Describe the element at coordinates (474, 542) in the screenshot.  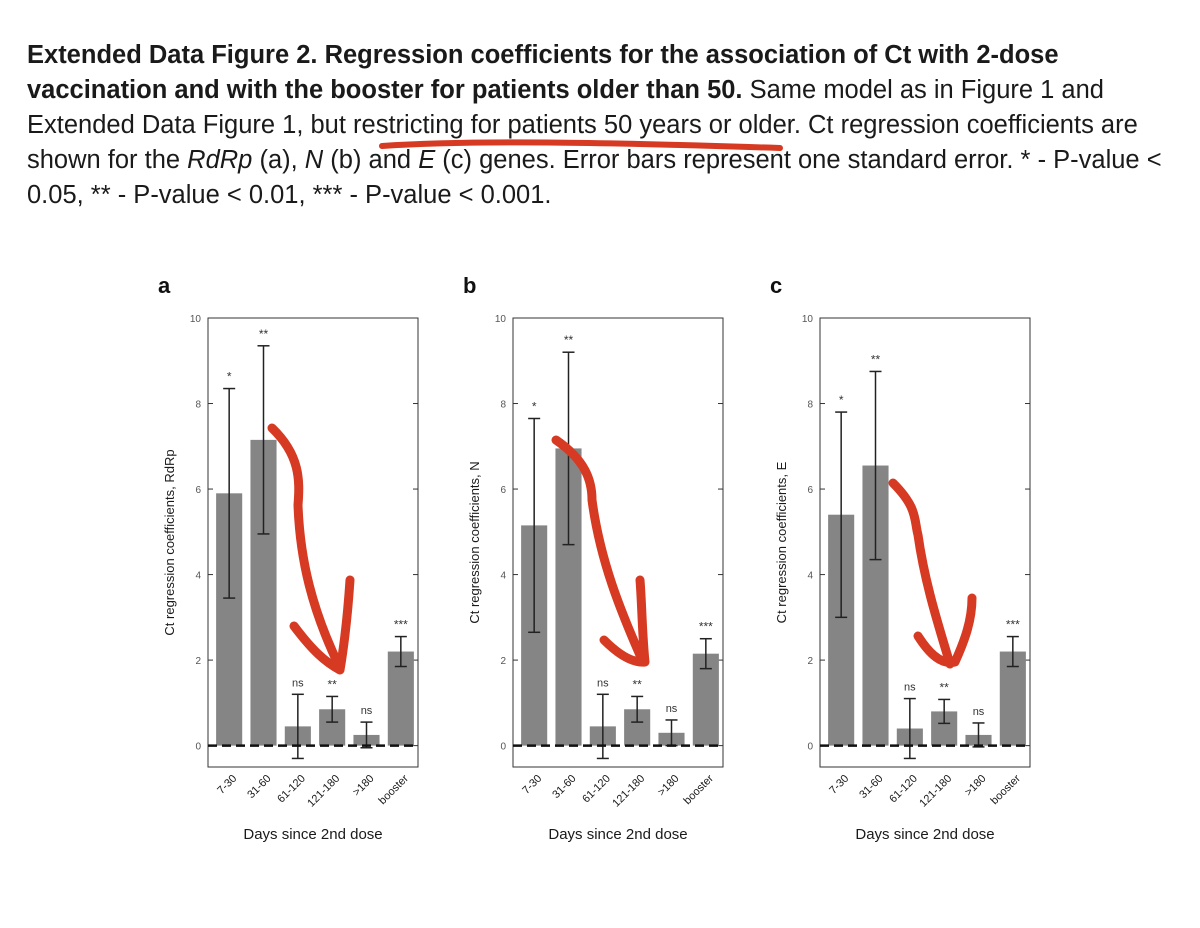
I see `y-axis-label: Ct regression coefficients, N` at that location.